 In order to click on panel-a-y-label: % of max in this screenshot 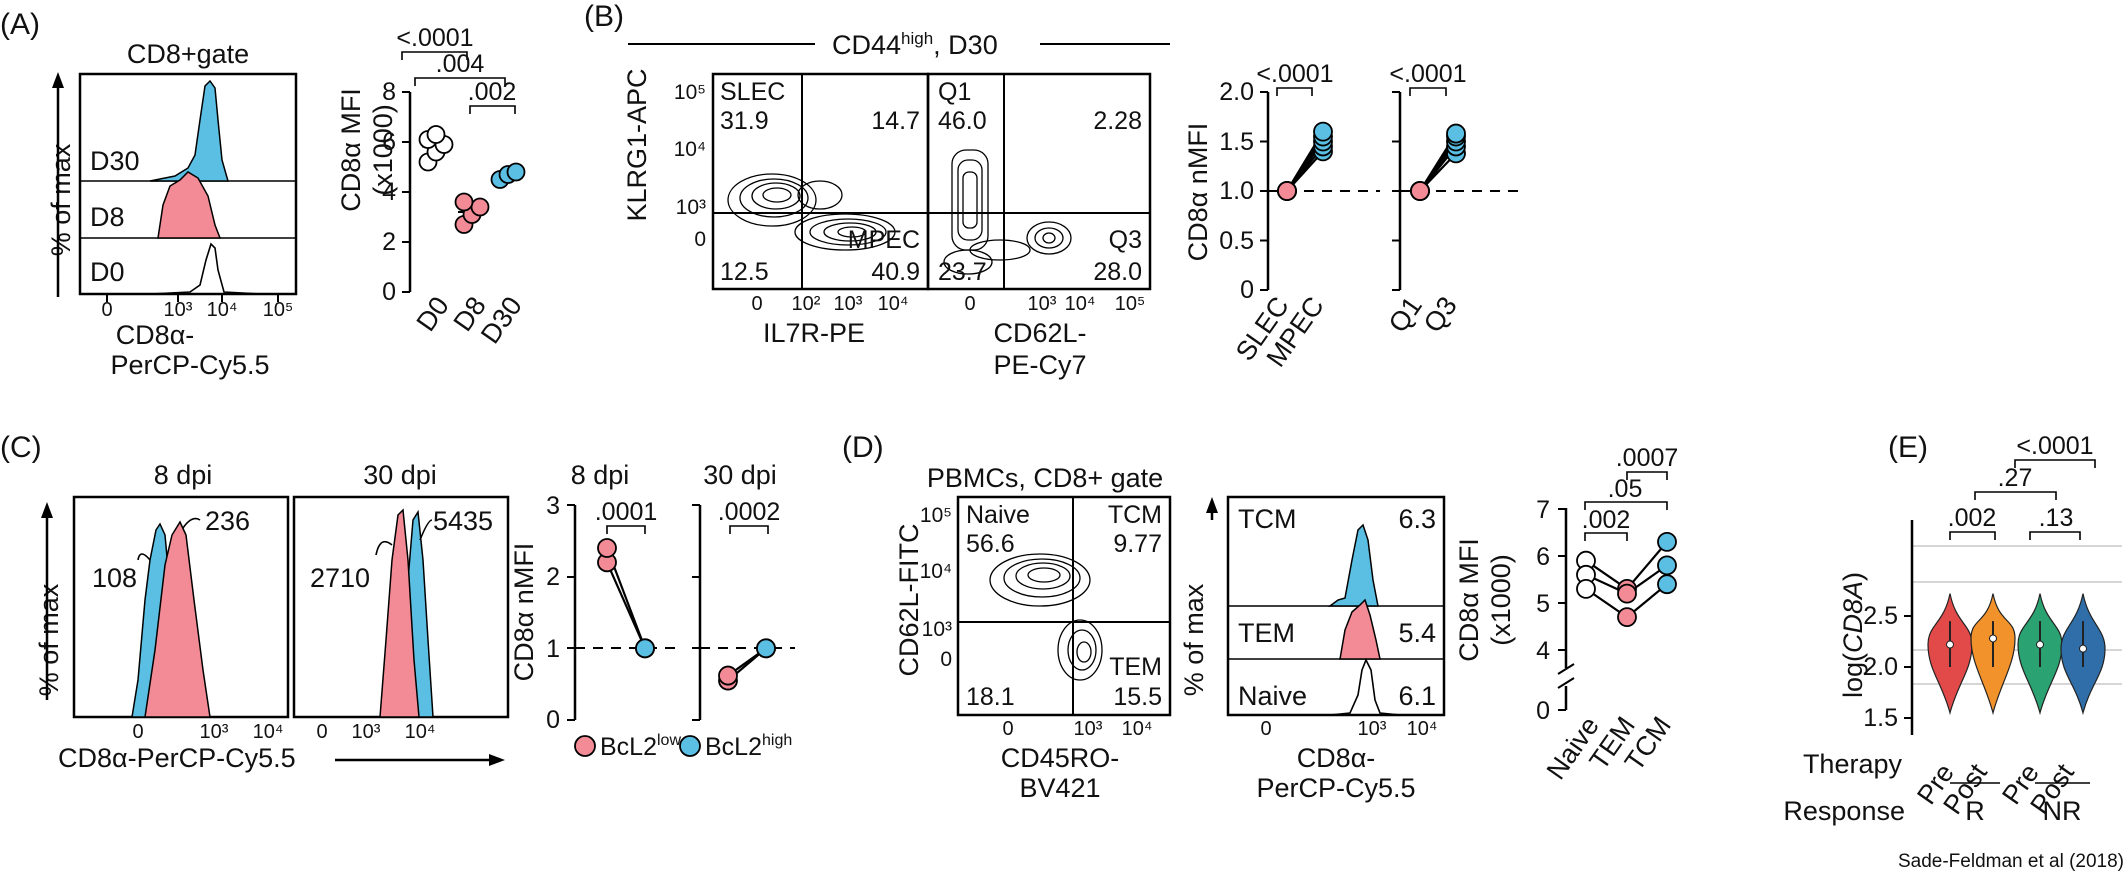, I will do `click(61, 199)`.